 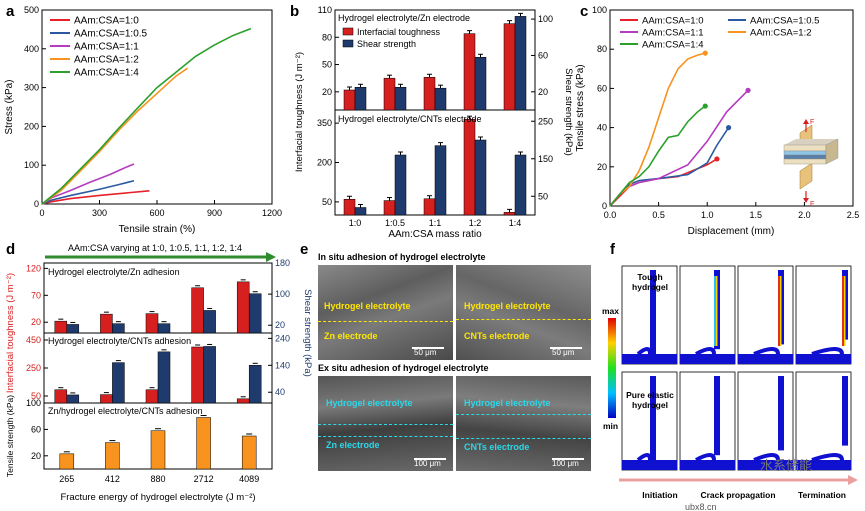 I want to click on y-tick-label-c: 20, so click(x=602, y=167).